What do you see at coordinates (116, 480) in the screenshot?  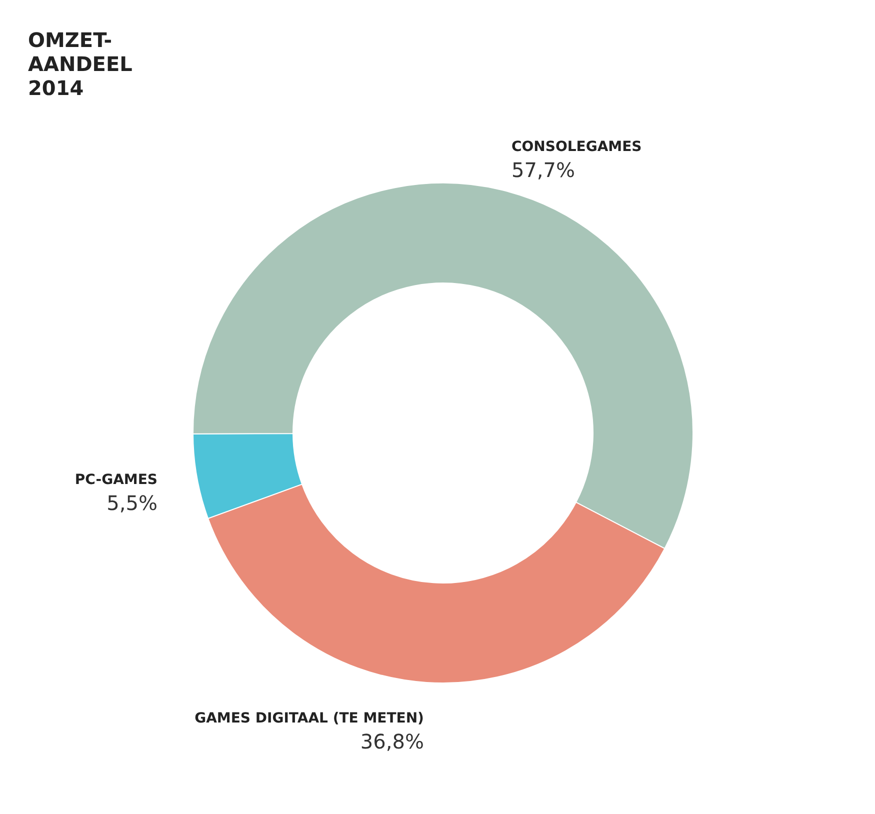 I see `slice-label: PC-GAMES` at bounding box center [116, 480].